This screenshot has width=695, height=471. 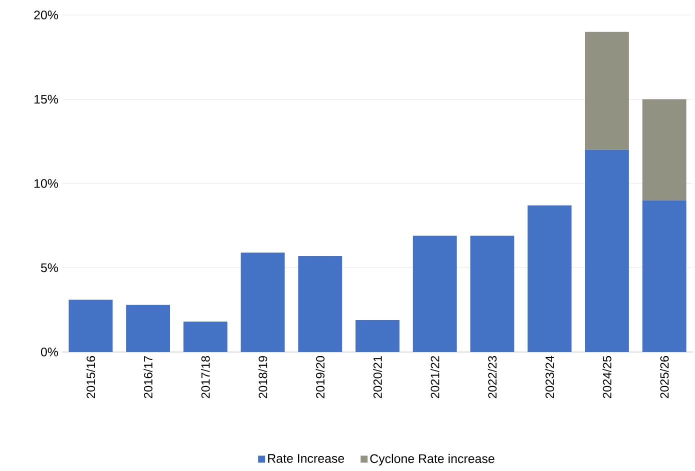 What do you see at coordinates (607, 377) in the screenshot?
I see `x-tick-label: 2024/25` at bounding box center [607, 377].